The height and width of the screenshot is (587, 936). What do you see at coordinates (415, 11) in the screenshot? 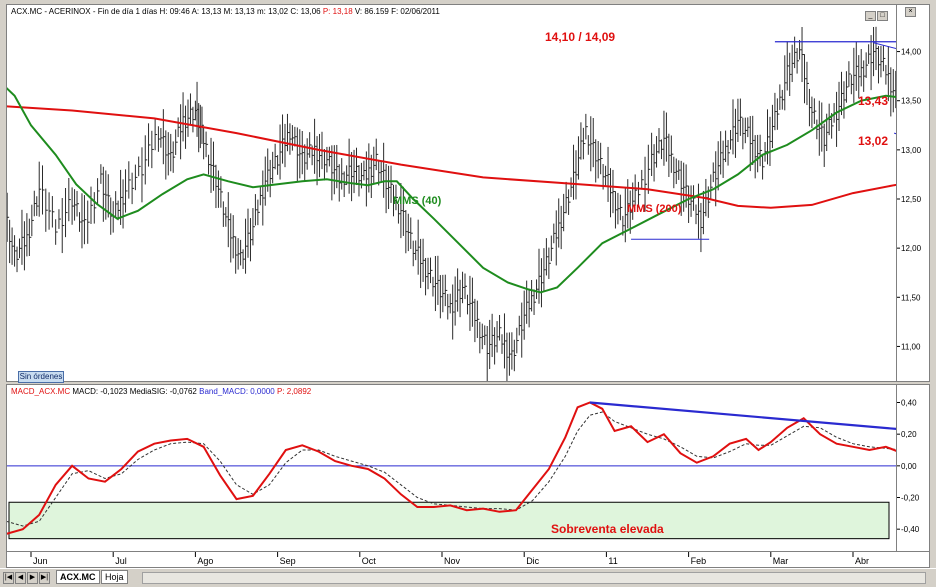
I see `quote-date: F: 02/06/2011` at bounding box center [415, 11].